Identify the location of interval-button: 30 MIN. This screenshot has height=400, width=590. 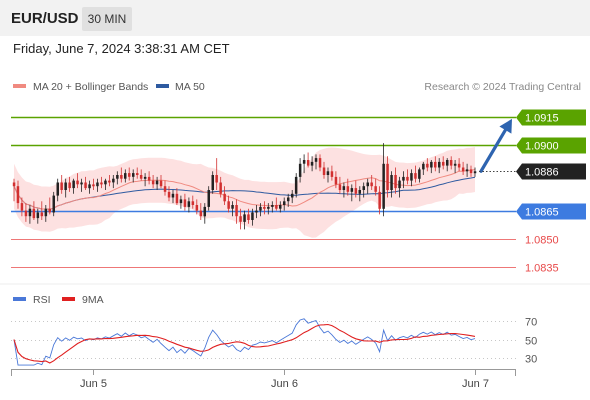
(107, 19).